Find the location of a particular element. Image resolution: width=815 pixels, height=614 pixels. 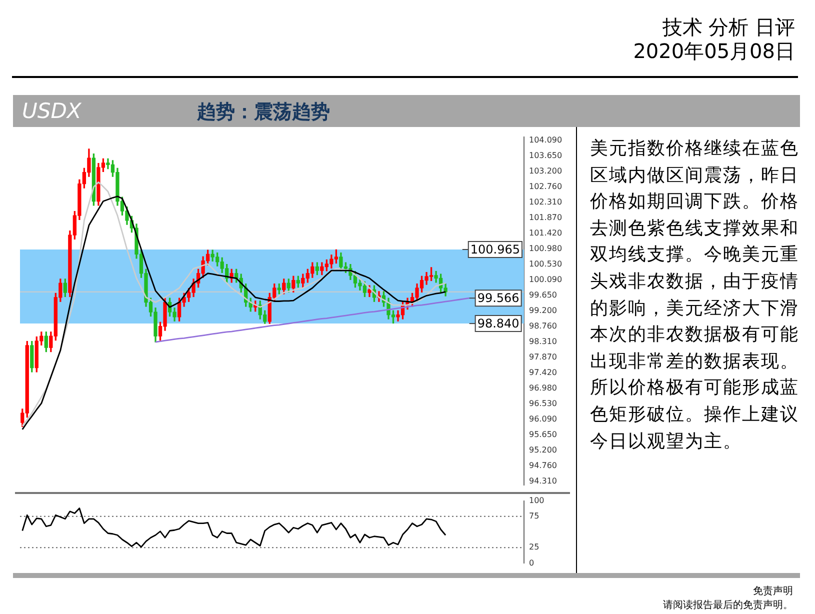

text: 请阅读报告最后的免责声明。 is located at coordinates (728, 605).